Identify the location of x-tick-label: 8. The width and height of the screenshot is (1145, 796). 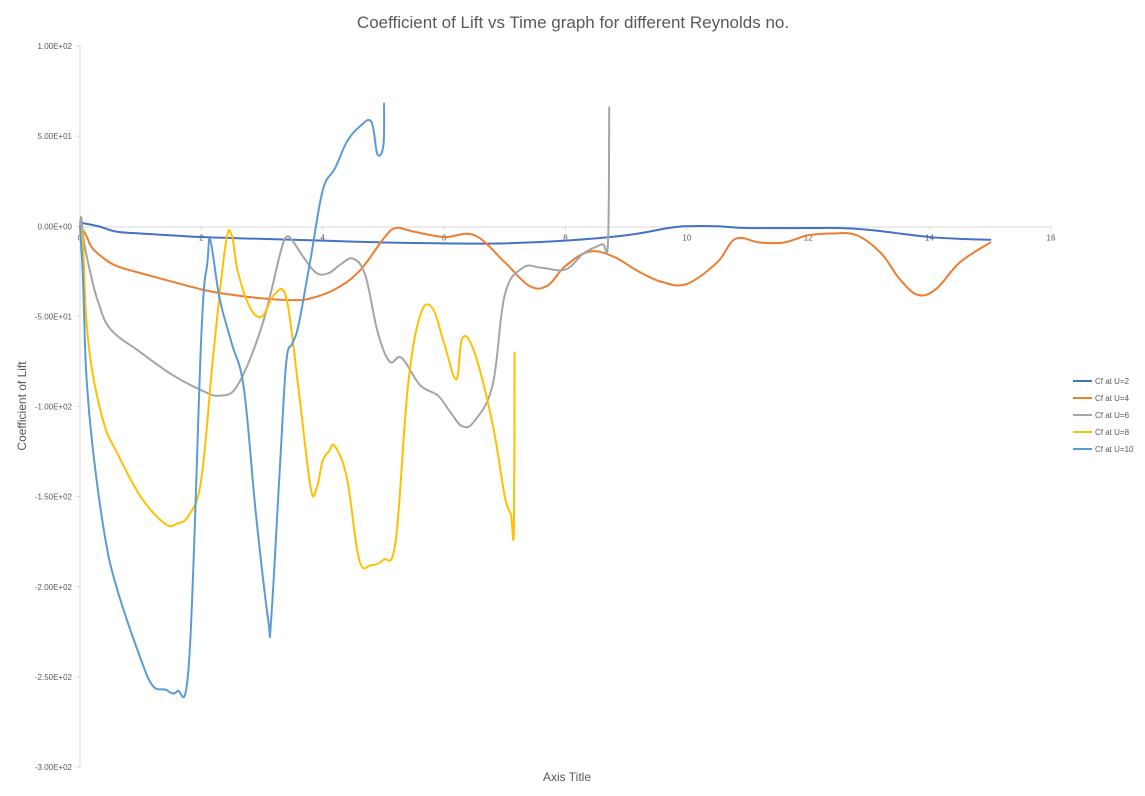
(565, 237).